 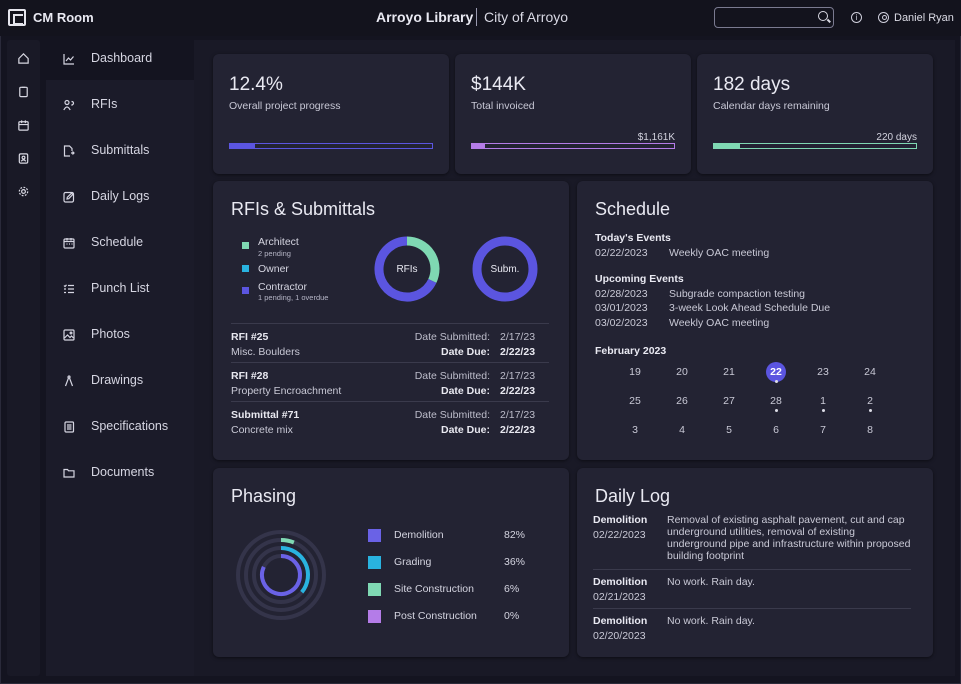 I want to click on ring-site-construction, so click(x=287, y=541).